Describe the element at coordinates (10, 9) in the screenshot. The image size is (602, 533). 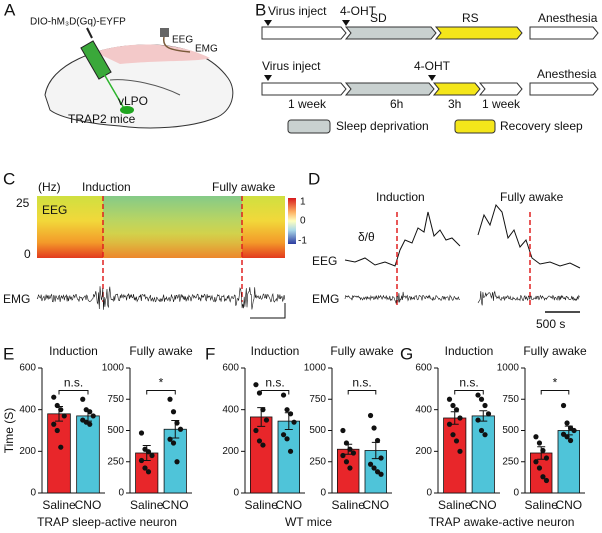
I see `panel-label: A` at that location.